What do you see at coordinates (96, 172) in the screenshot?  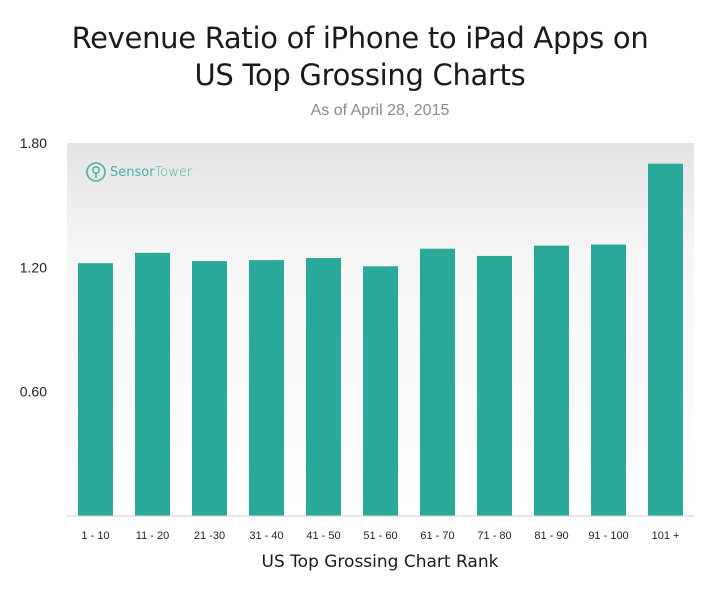 I see `sensortower-icon` at bounding box center [96, 172].